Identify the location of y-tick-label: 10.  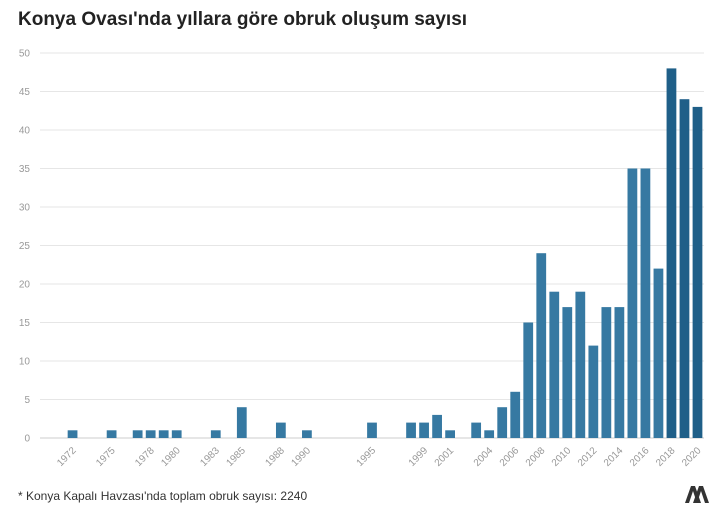
(25, 362).